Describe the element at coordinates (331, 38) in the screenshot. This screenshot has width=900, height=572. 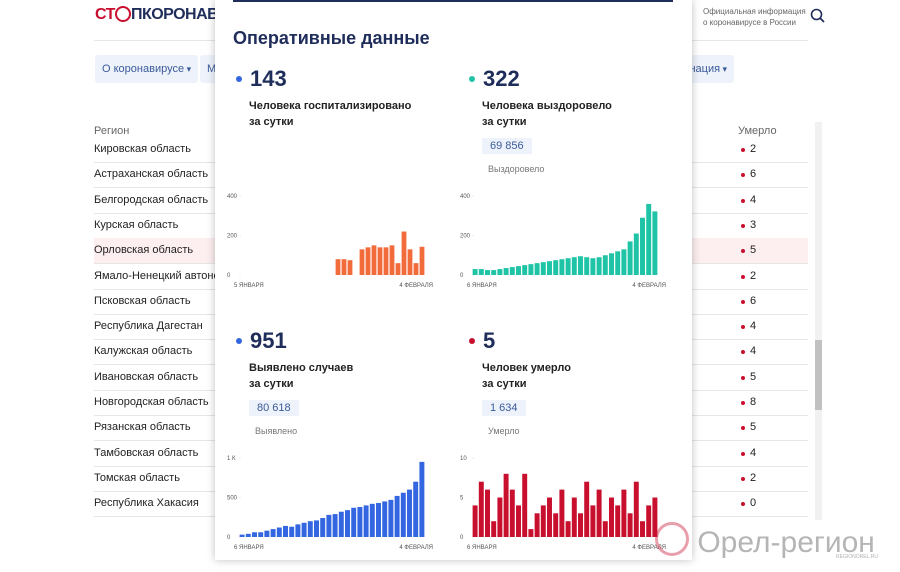
I see `modal-title: Оперативные данные` at that location.